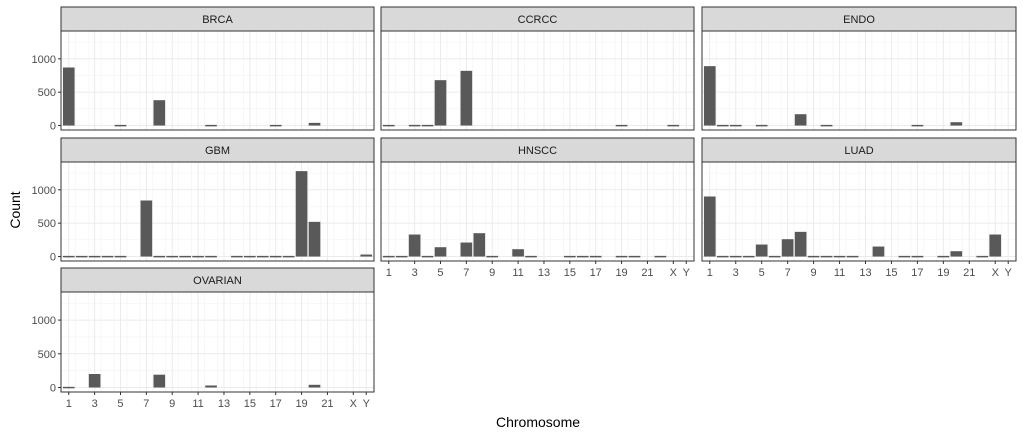  I want to click on facet-strip-label: GBM, so click(217, 151).